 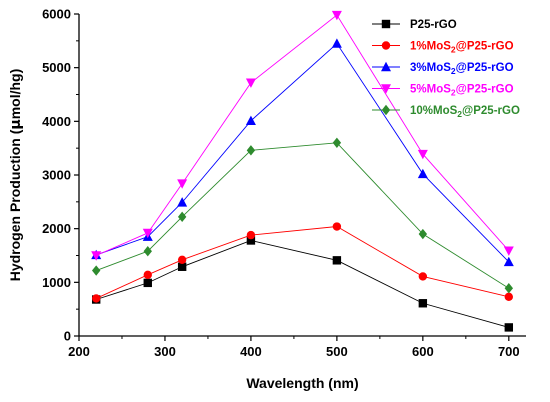 I want to click on x-tick-label: 600, so click(x=423, y=351).